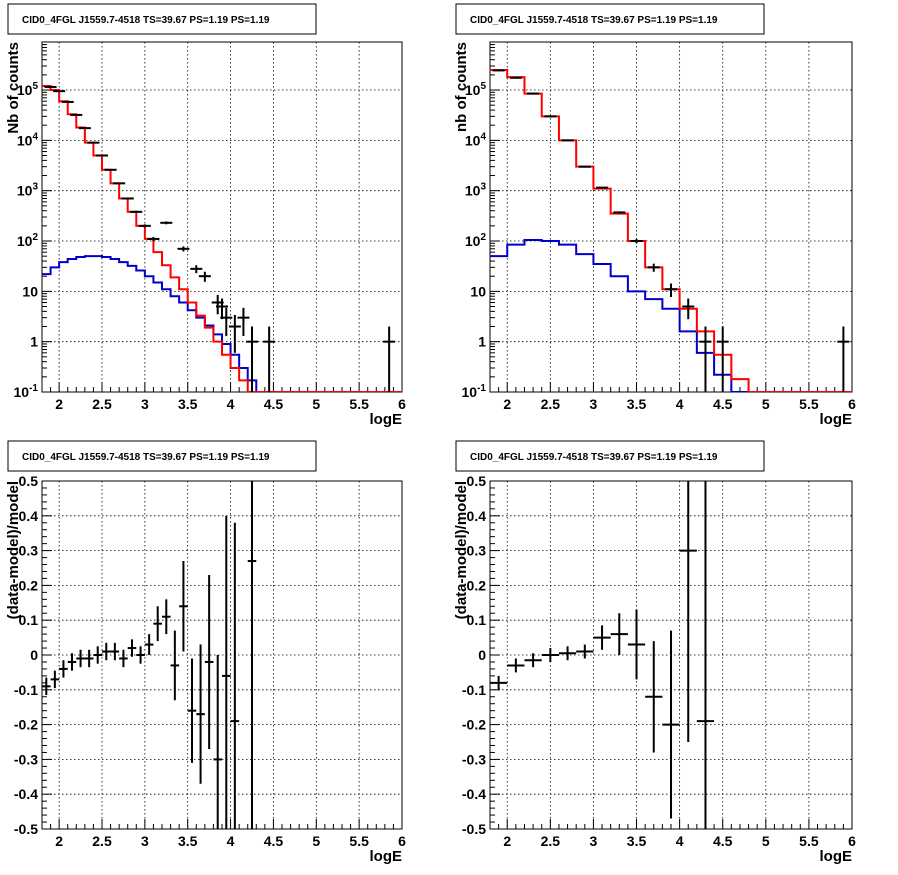  Describe the element at coordinates (477, 585) in the screenshot. I see `y-tick-label: 0.2` at that location.